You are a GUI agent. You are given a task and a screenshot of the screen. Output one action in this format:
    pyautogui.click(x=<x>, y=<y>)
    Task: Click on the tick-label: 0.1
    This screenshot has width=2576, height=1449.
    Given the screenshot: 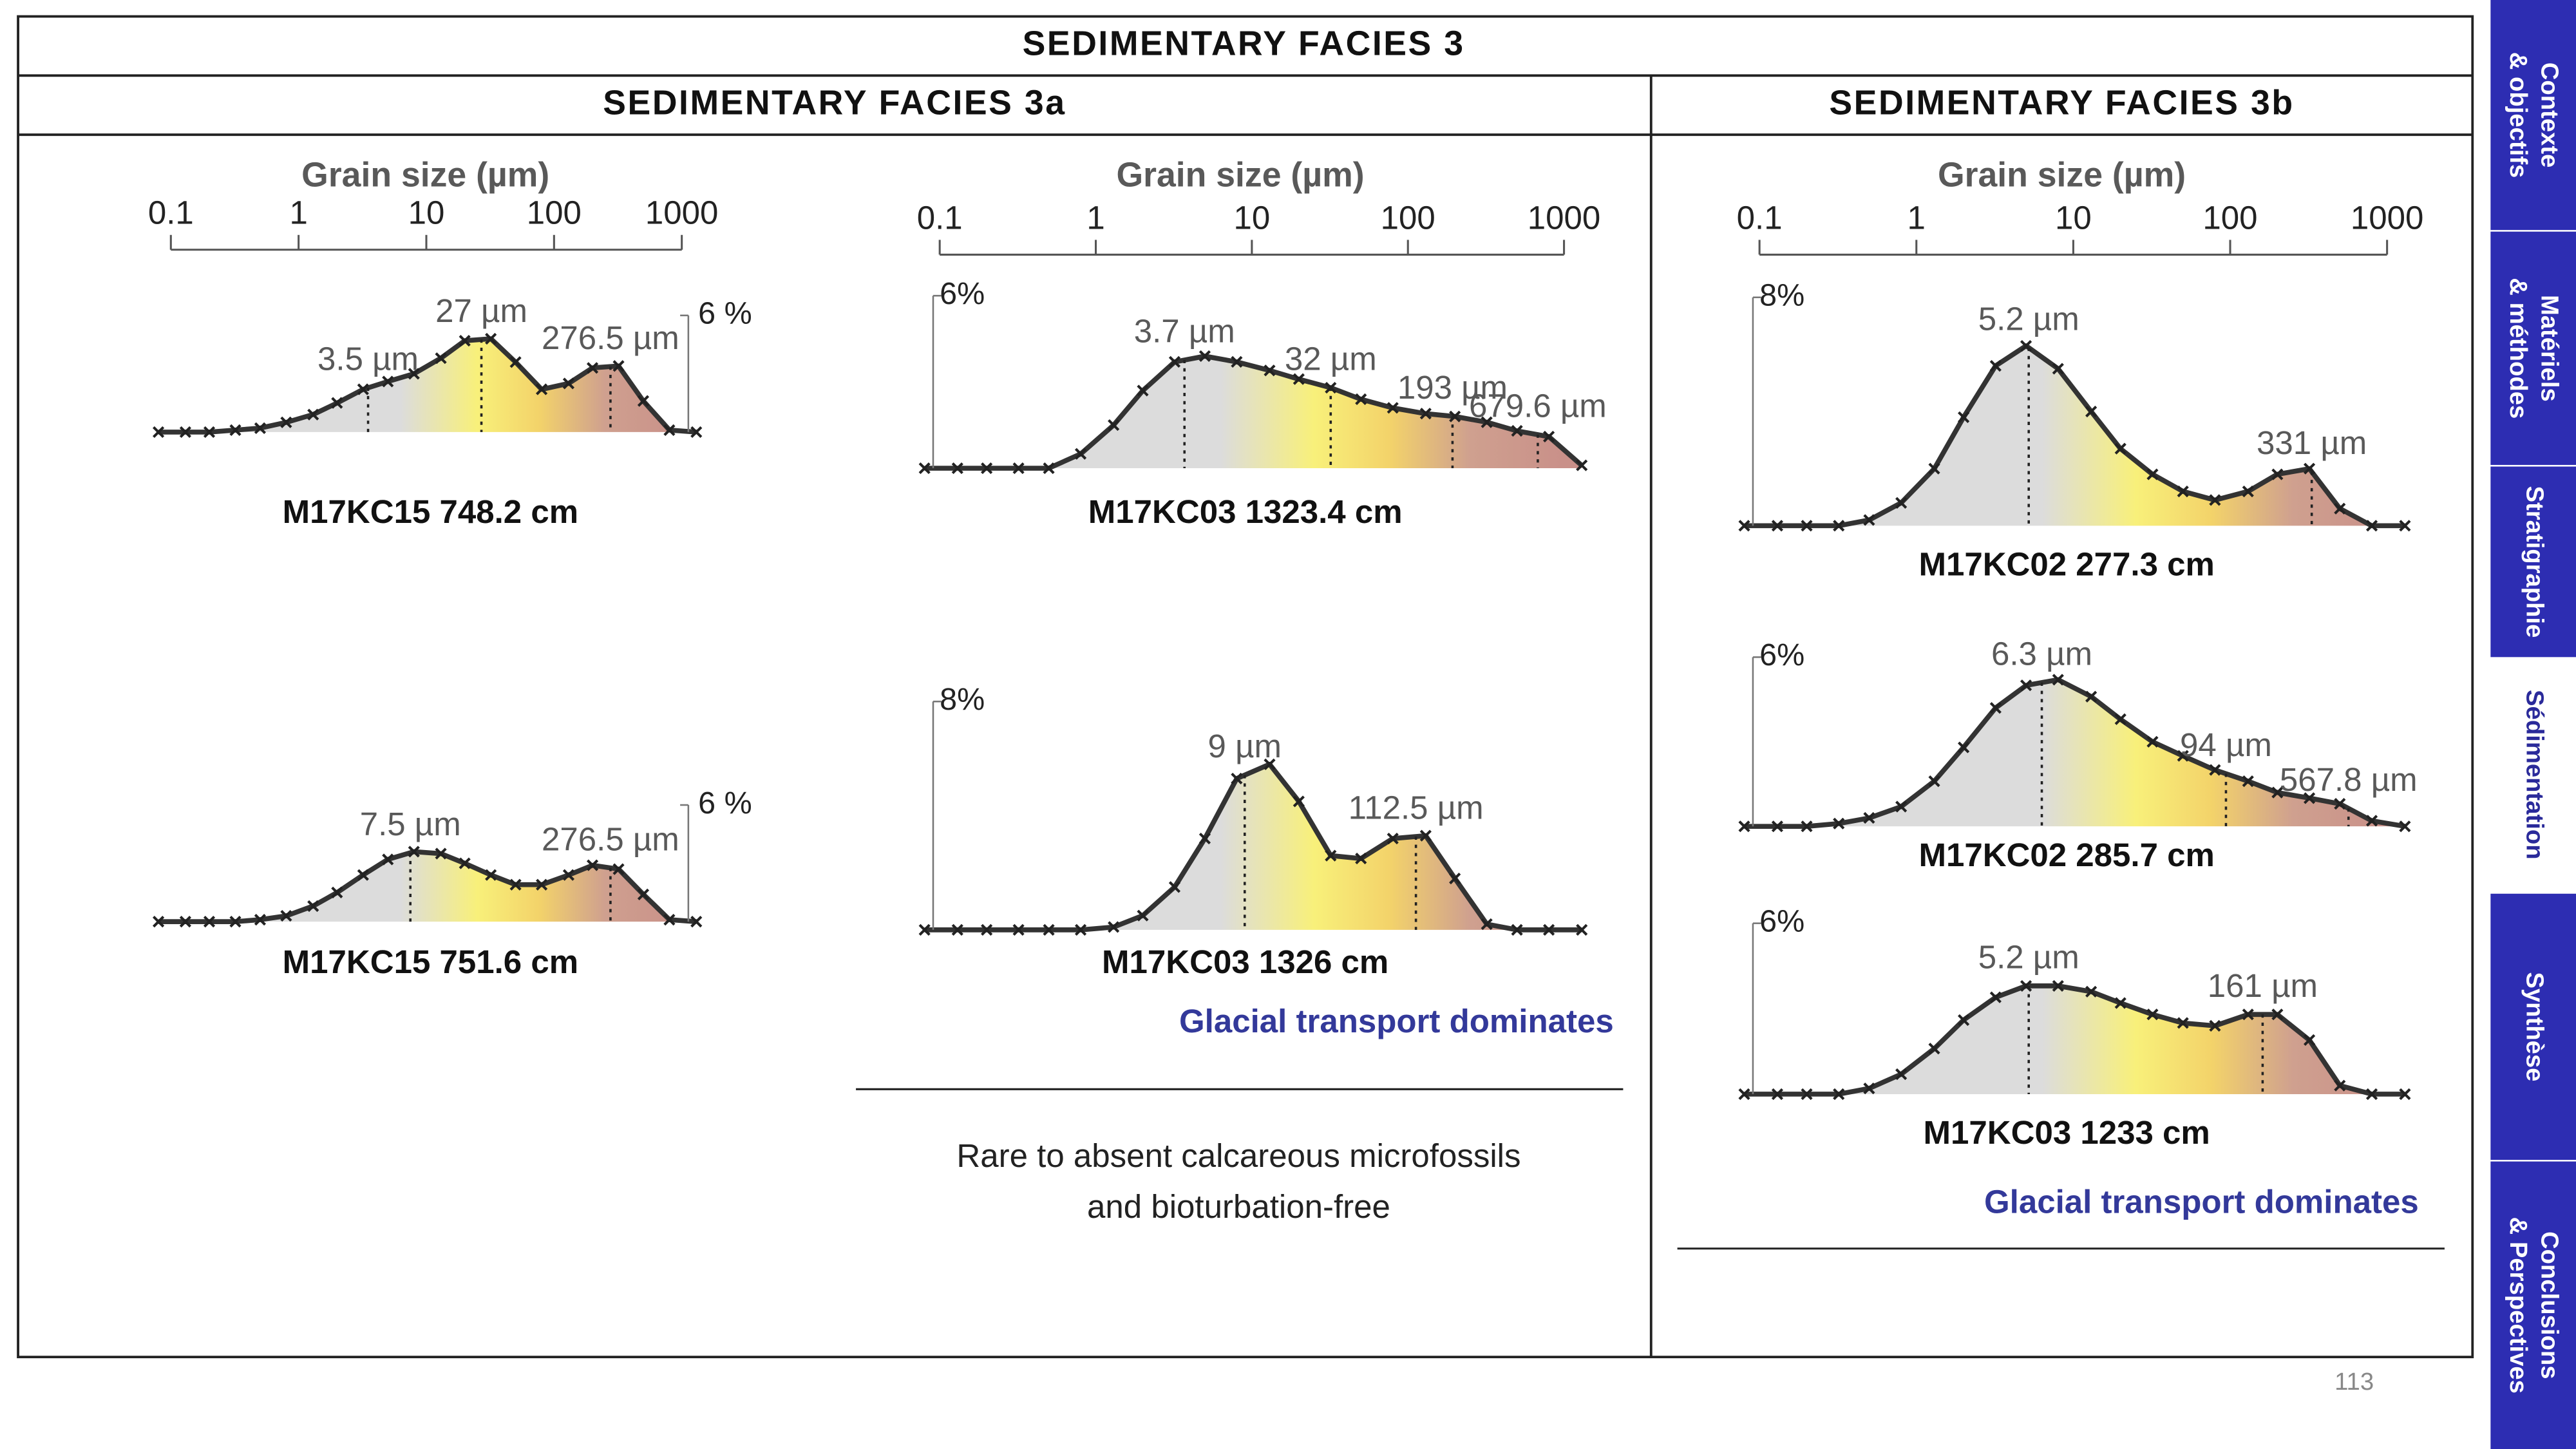 What is the action you would take?
    pyautogui.click(x=1760, y=217)
    